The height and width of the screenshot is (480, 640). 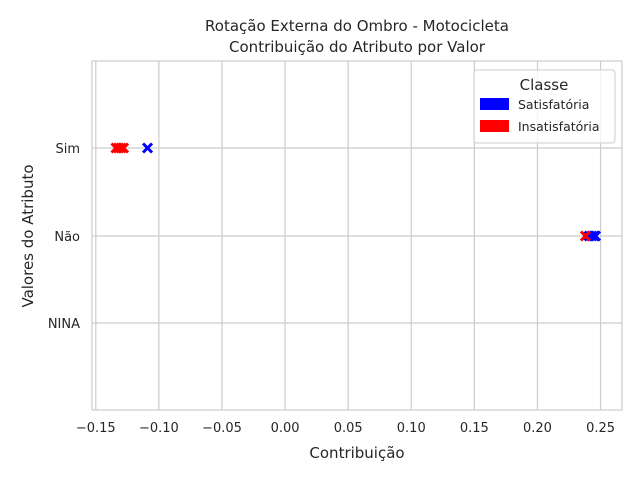 What do you see at coordinates (28, 235) in the screenshot?
I see `y-axis-label: Valores do Atributo` at bounding box center [28, 235].